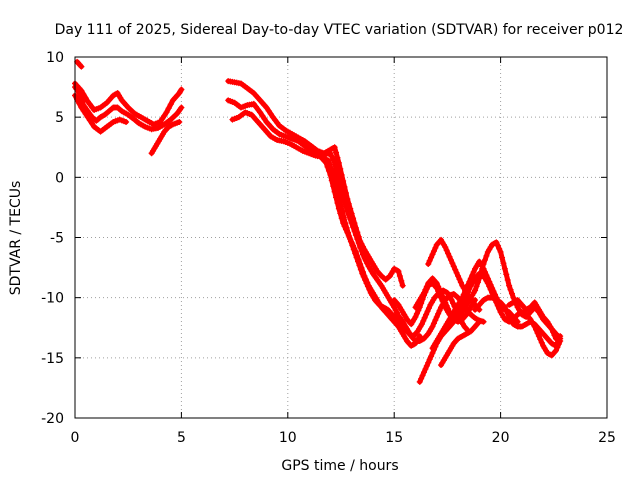  I want to click on y-tick-label: 10, so click(55, 58).